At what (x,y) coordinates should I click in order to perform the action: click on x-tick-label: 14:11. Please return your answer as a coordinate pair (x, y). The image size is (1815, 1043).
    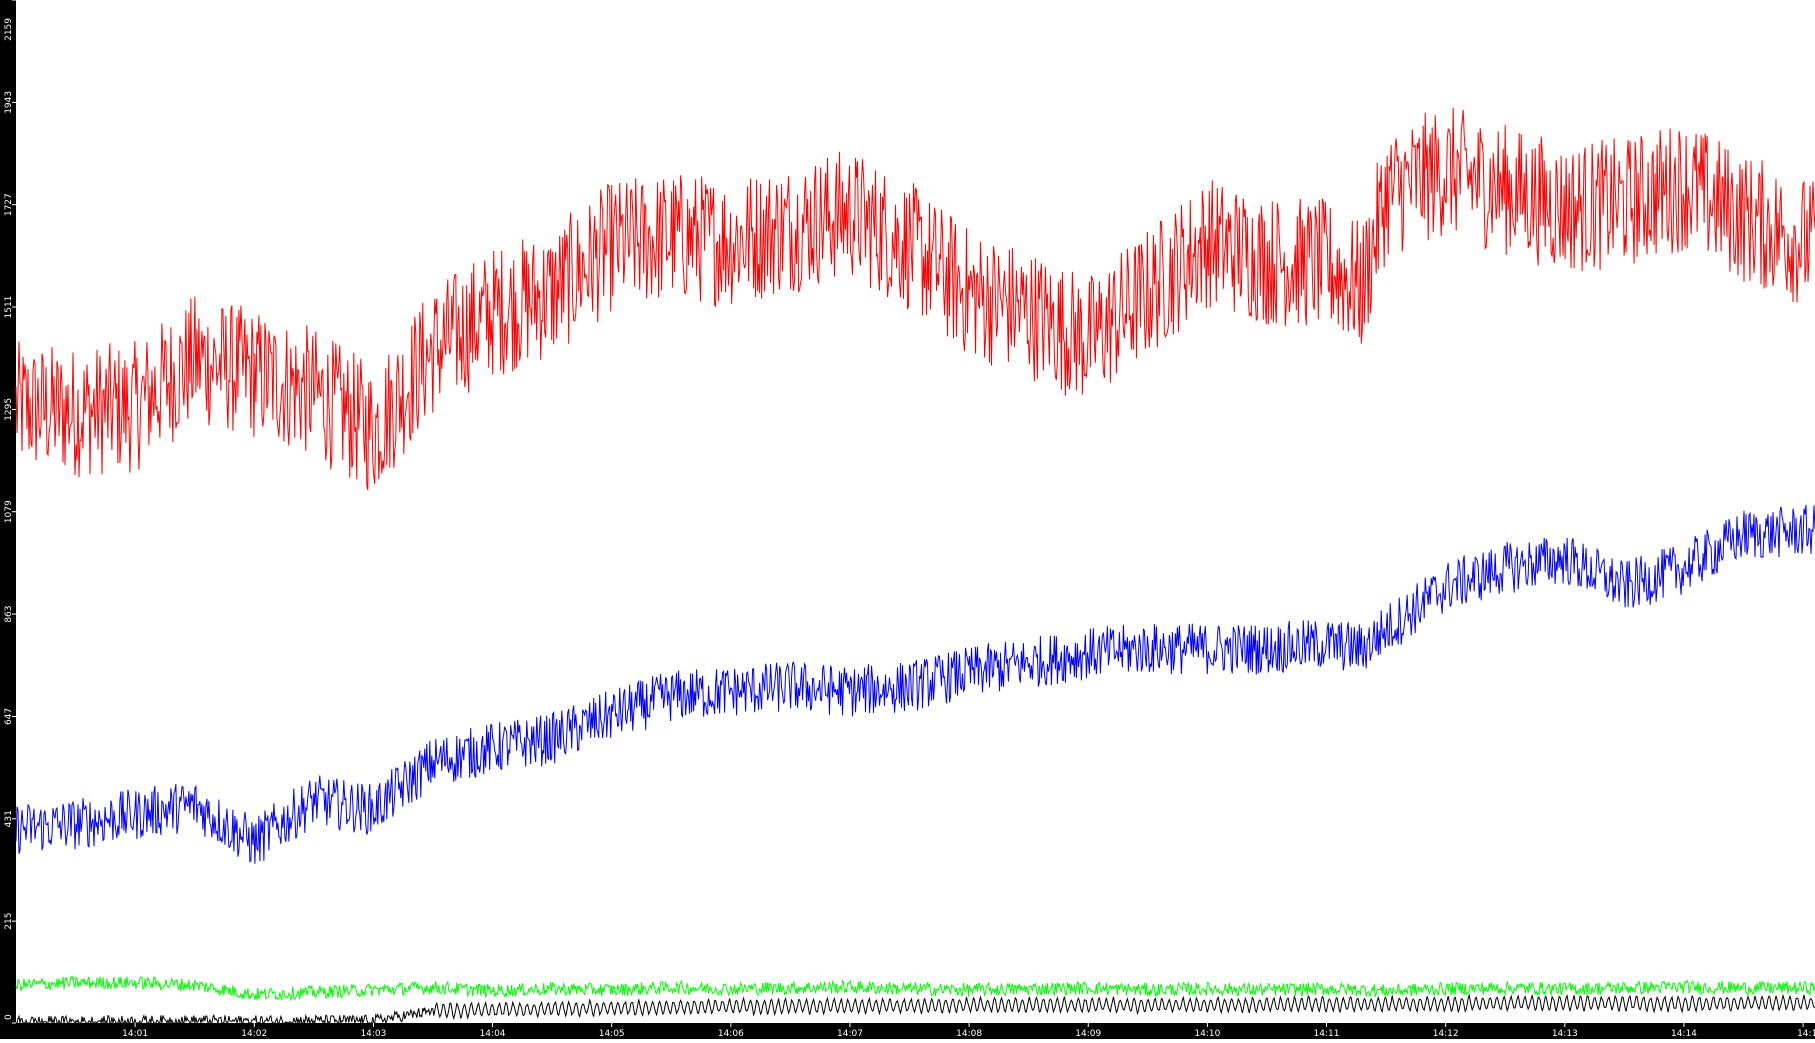
    Looking at the image, I should click on (1327, 1034).